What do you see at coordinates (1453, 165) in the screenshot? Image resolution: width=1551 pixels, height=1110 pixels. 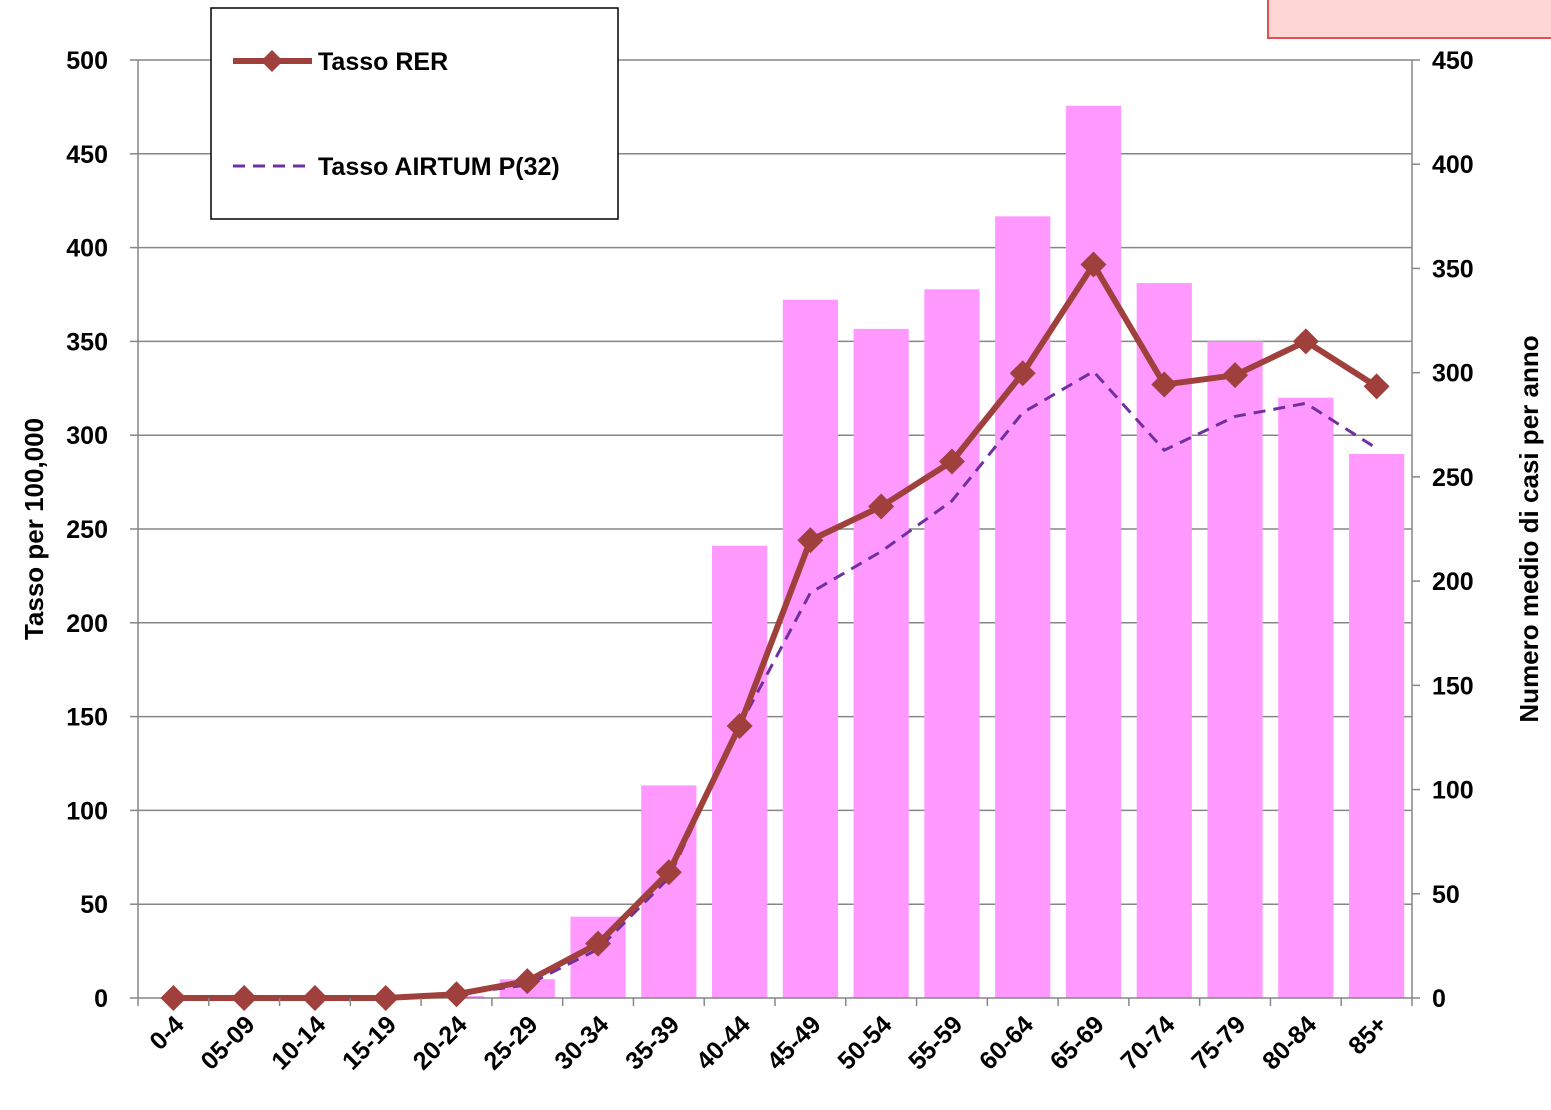 I see `right-tick-label: 400` at bounding box center [1453, 165].